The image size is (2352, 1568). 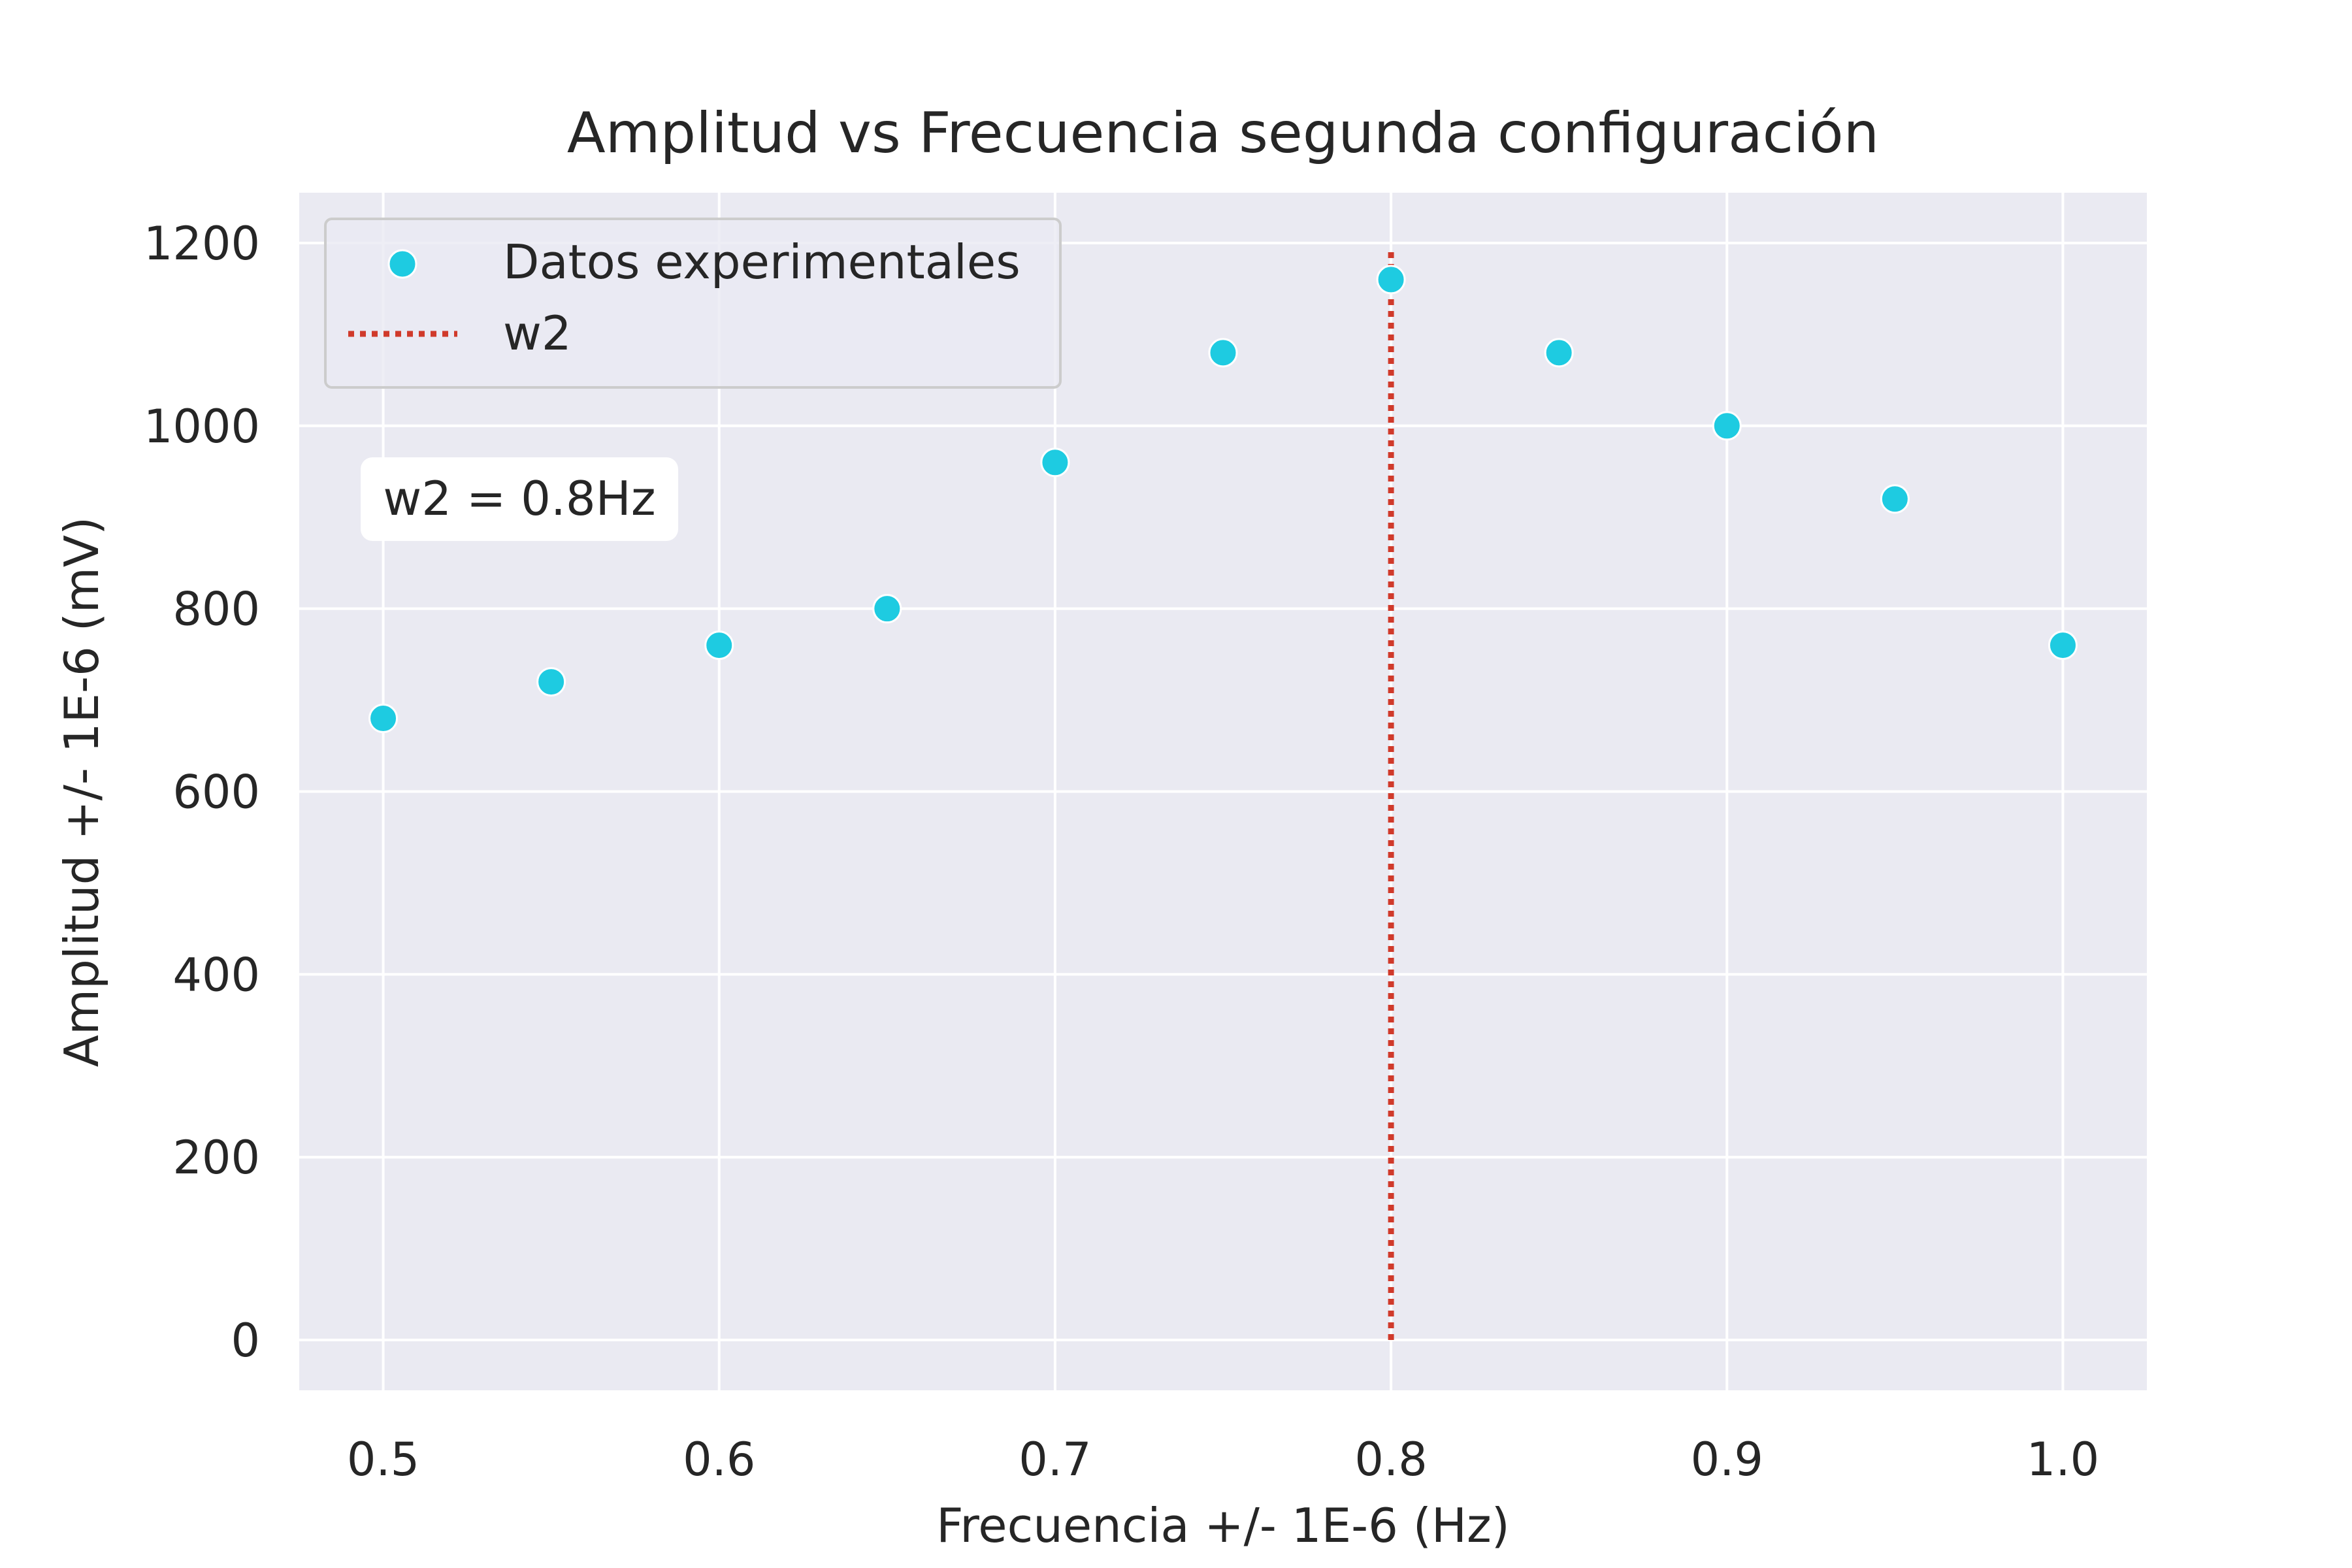 I want to click on annotation-box: w2 = 0.8Hz, so click(x=519, y=499).